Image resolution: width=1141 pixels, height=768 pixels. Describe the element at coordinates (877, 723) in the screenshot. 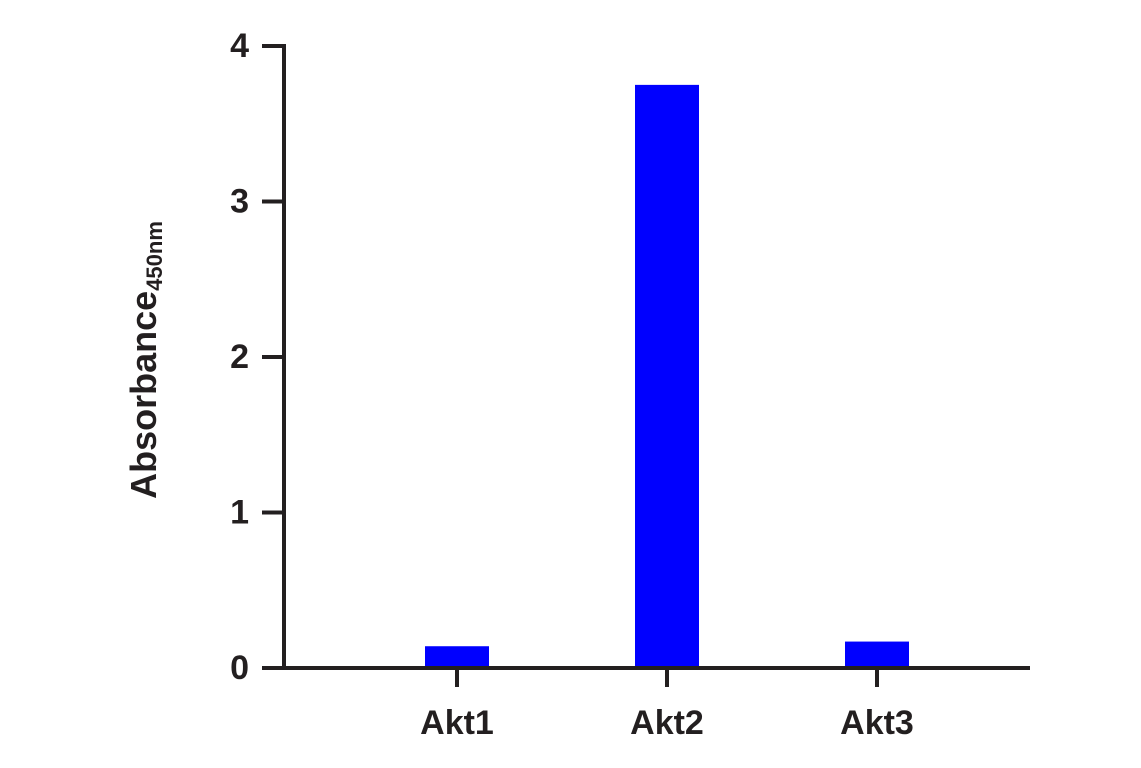

I see `x-tick-label: Akt3` at that location.